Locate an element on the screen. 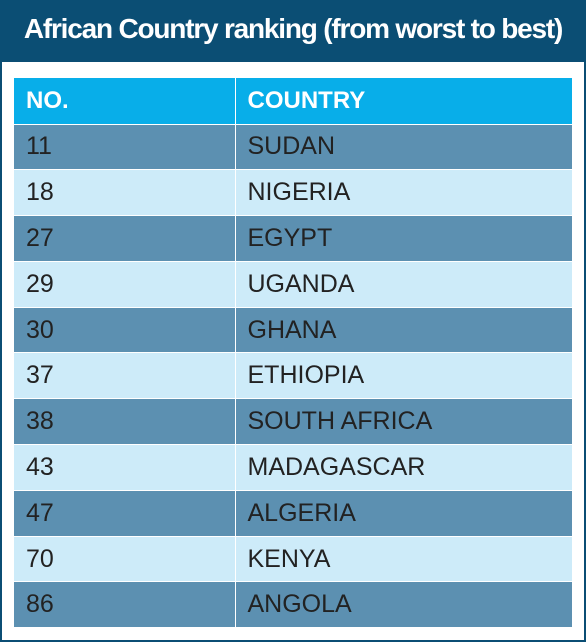 The image size is (586, 642). country-cell: MADAGASCAR is located at coordinates (403, 467).